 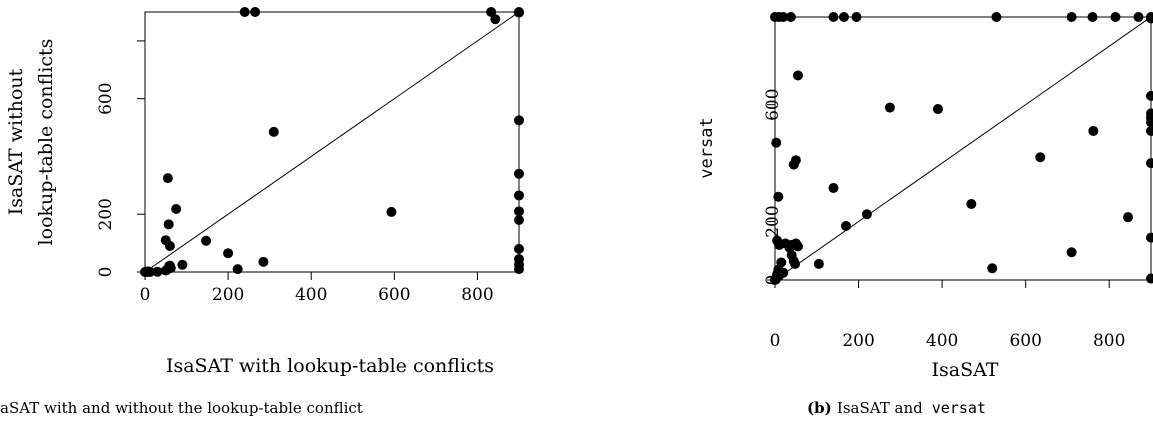 I want to click on y-tick-label: 0, so click(x=106, y=272).